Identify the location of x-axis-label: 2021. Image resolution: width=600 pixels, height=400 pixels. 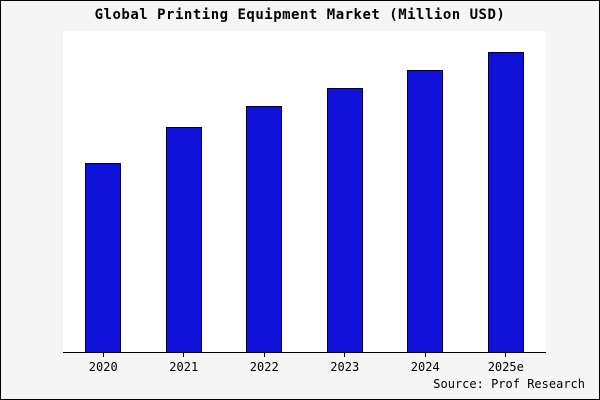
(184, 367).